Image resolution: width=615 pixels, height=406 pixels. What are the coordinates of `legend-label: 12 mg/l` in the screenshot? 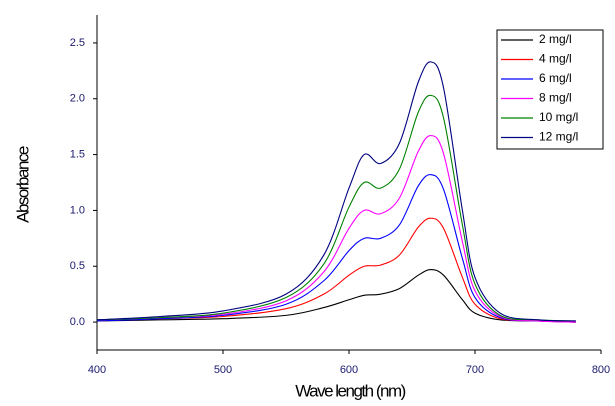 It's located at (558, 137).